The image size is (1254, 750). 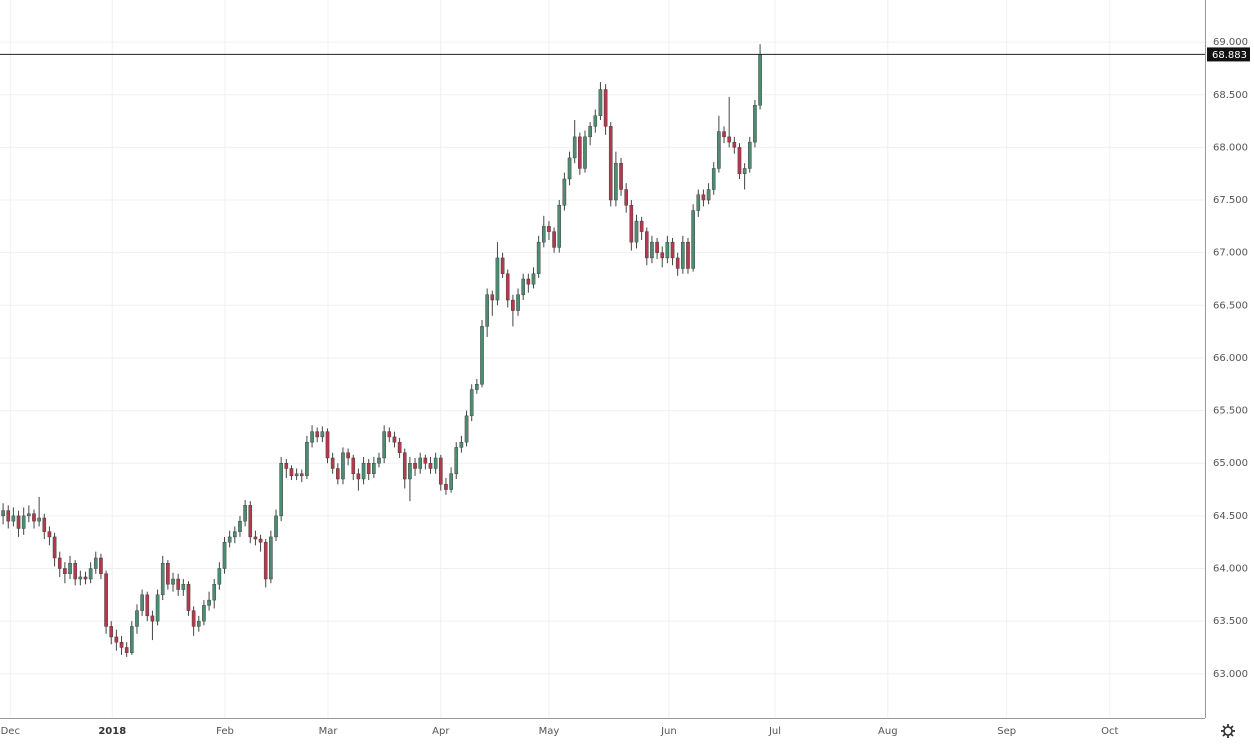 What do you see at coordinates (1230, 147) in the screenshot?
I see `y-tick-label: 68.000` at bounding box center [1230, 147].